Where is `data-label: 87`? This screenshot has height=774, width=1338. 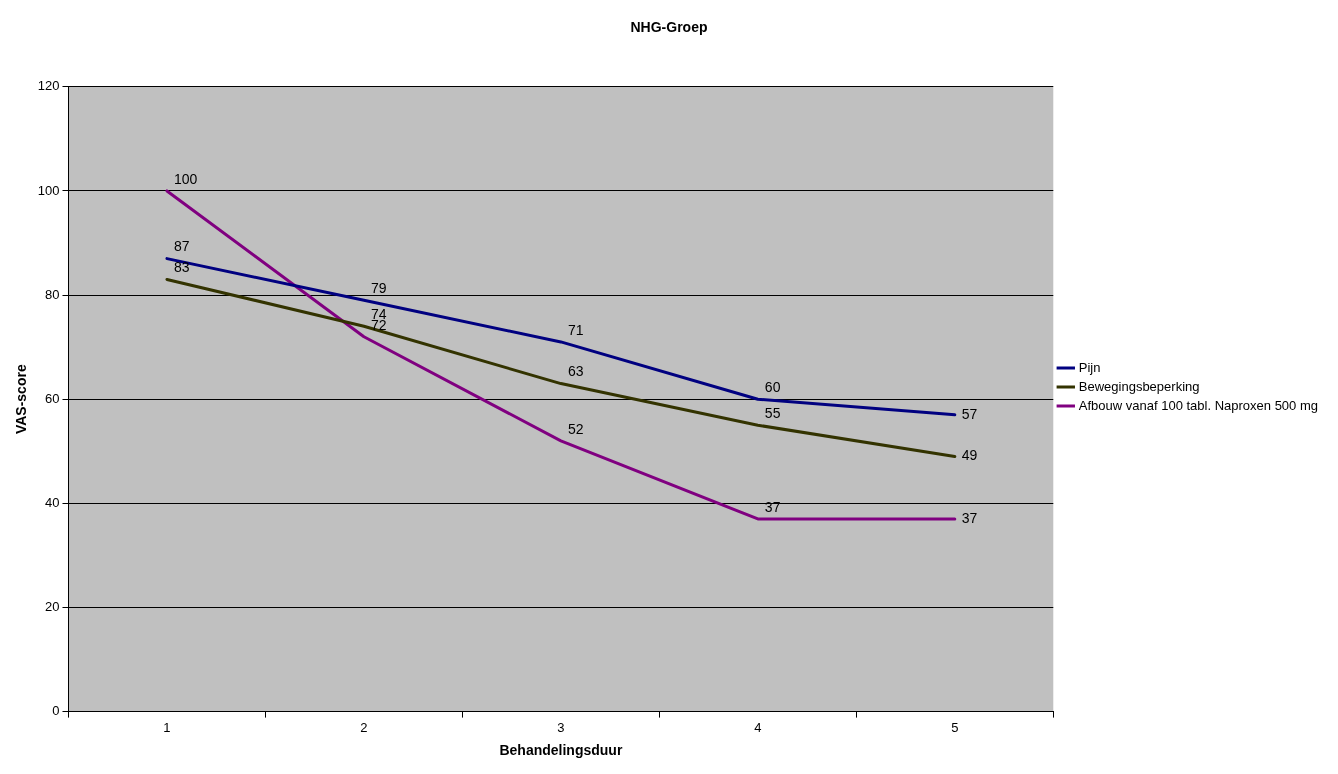 data-label: 87 is located at coordinates (181, 246).